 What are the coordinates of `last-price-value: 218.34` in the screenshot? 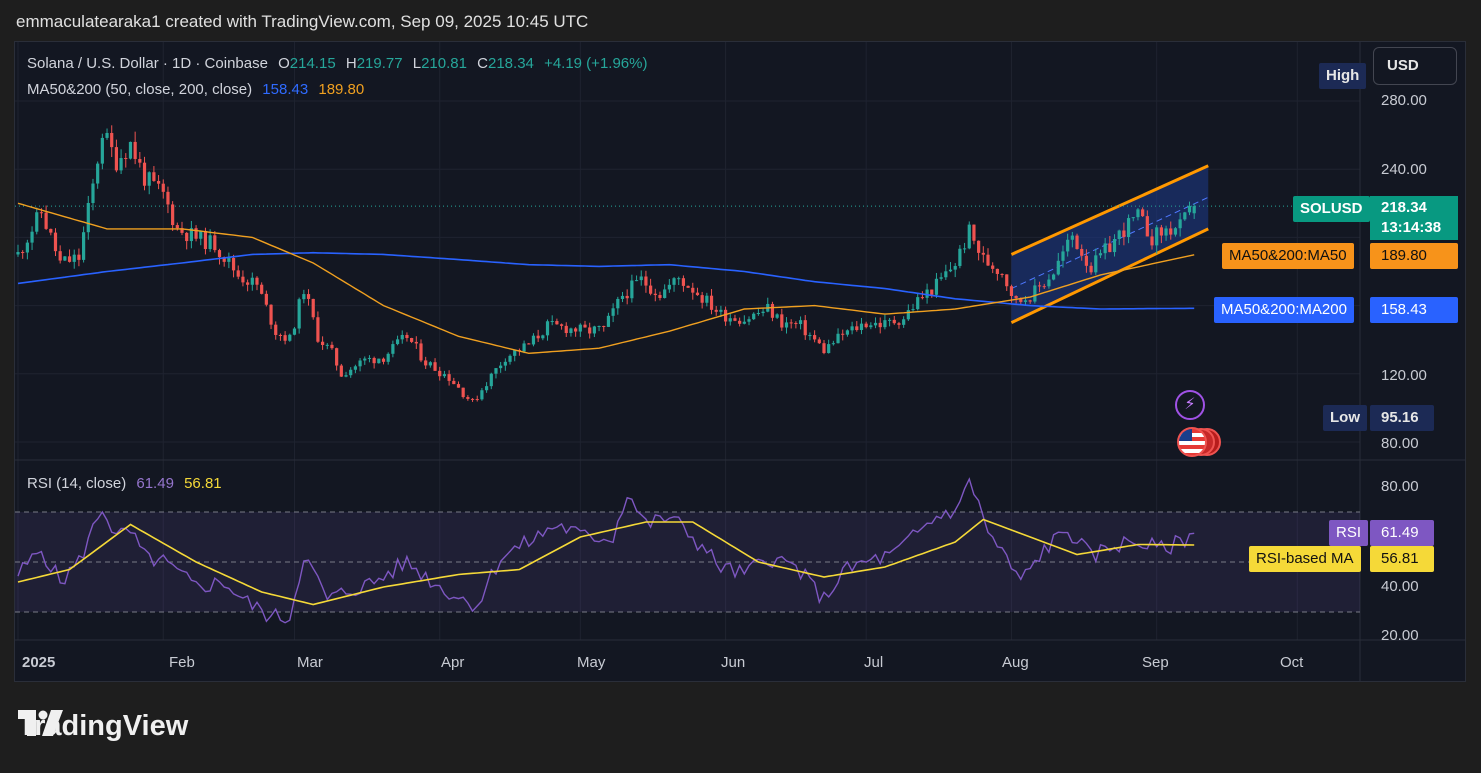 It's located at (1404, 207).